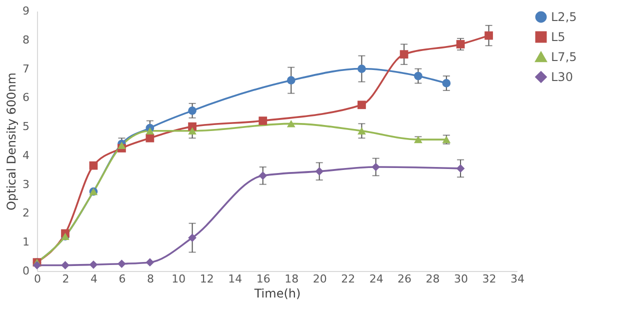 The width and height of the screenshot is (622, 332). What do you see at coordinates (94, 279) in the screenshot?
I see `x-tick-label: 4` at bounding box center [94, 279].